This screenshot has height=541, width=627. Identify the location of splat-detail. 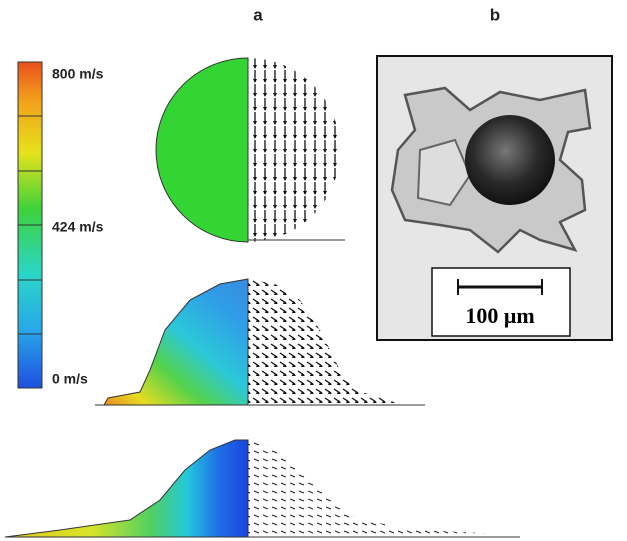
(444, 172).